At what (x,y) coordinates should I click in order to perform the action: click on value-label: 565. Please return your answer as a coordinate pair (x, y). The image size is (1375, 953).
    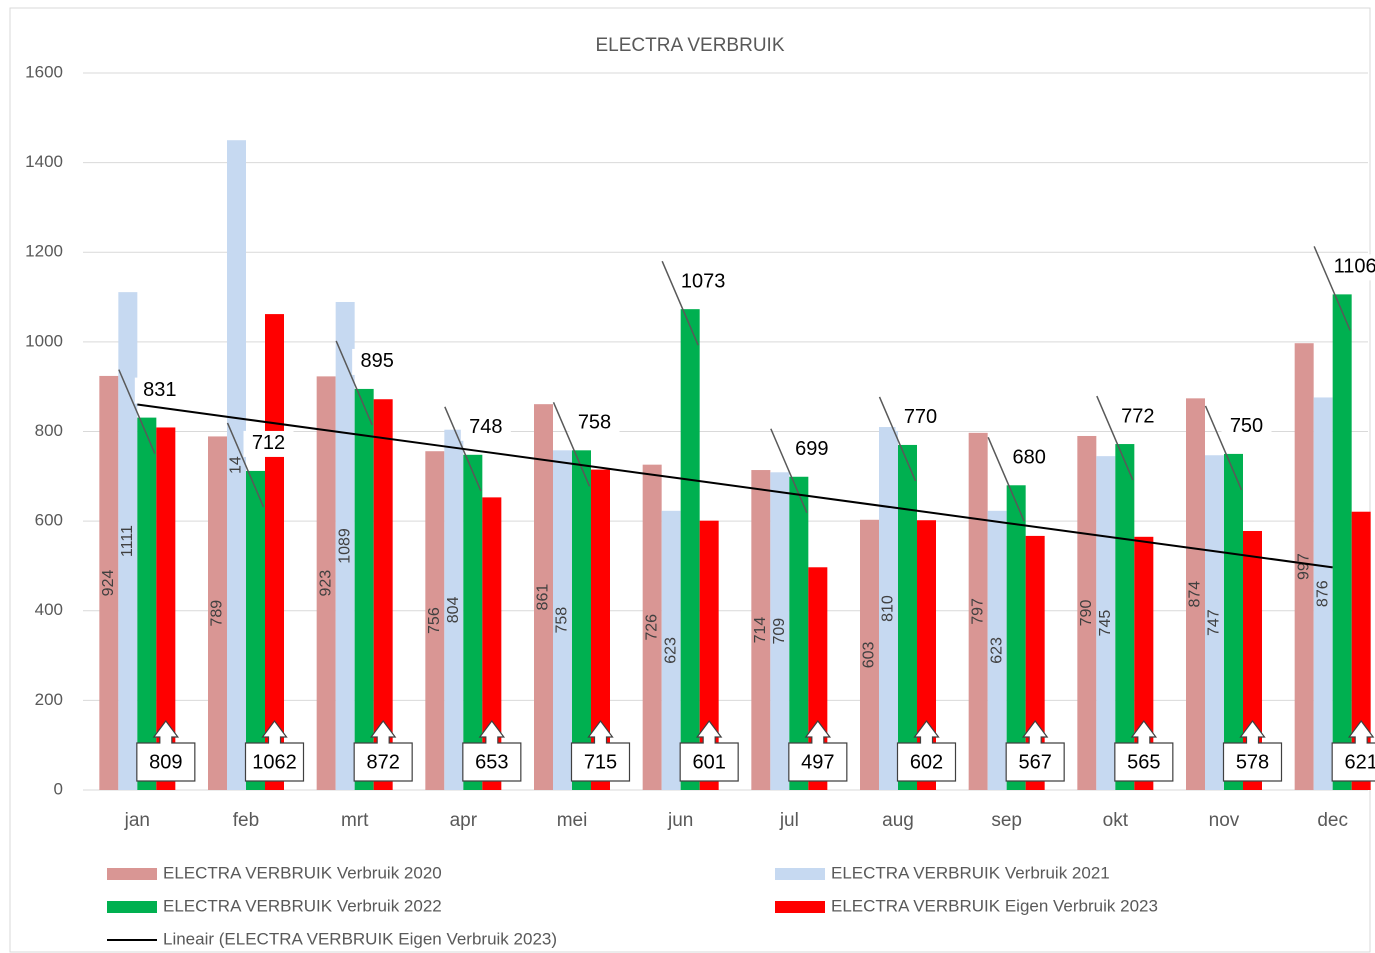
    Looking at the image, I should click on (1143, 762).